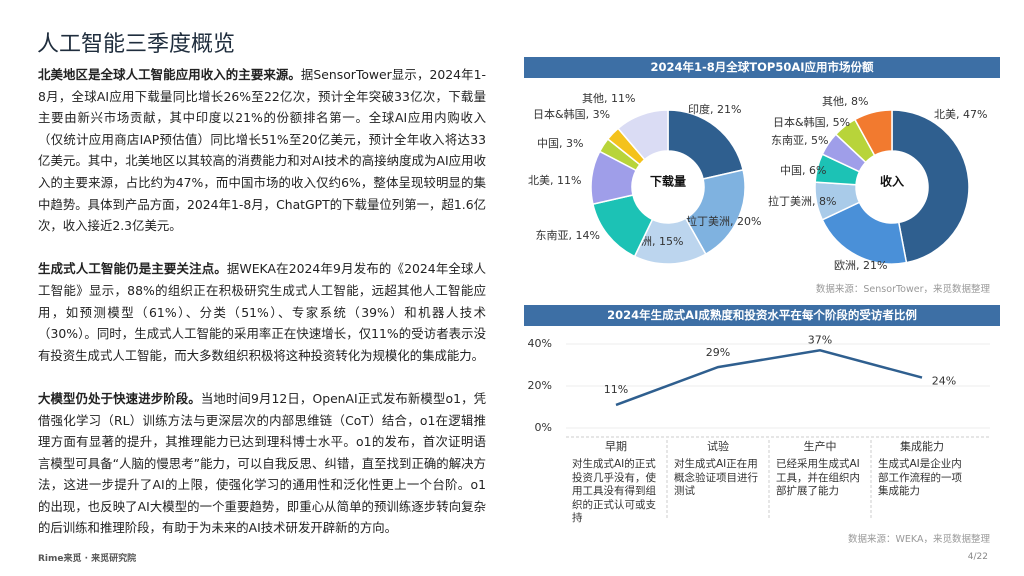 Image resolution: width=1024 pixels, height=576 pixels. Describe the element at coordinates (892, 181) in the screenshot. I see `donut-center-label: 收入` at that location.